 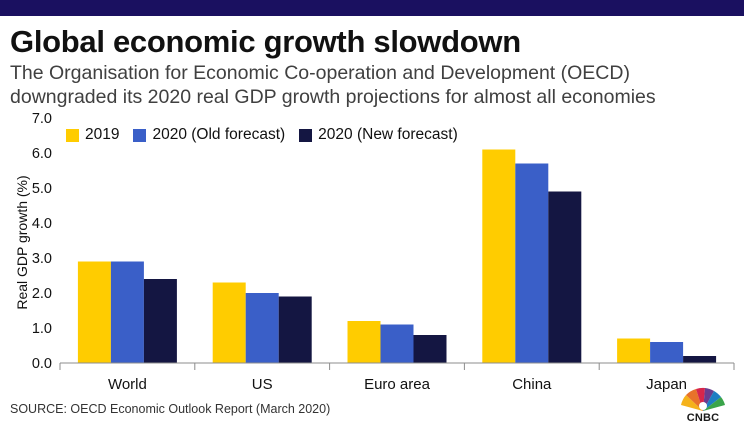 I want to click on legend-item-2020-new: 2020 (New forecast), so click(x=378, y=135).